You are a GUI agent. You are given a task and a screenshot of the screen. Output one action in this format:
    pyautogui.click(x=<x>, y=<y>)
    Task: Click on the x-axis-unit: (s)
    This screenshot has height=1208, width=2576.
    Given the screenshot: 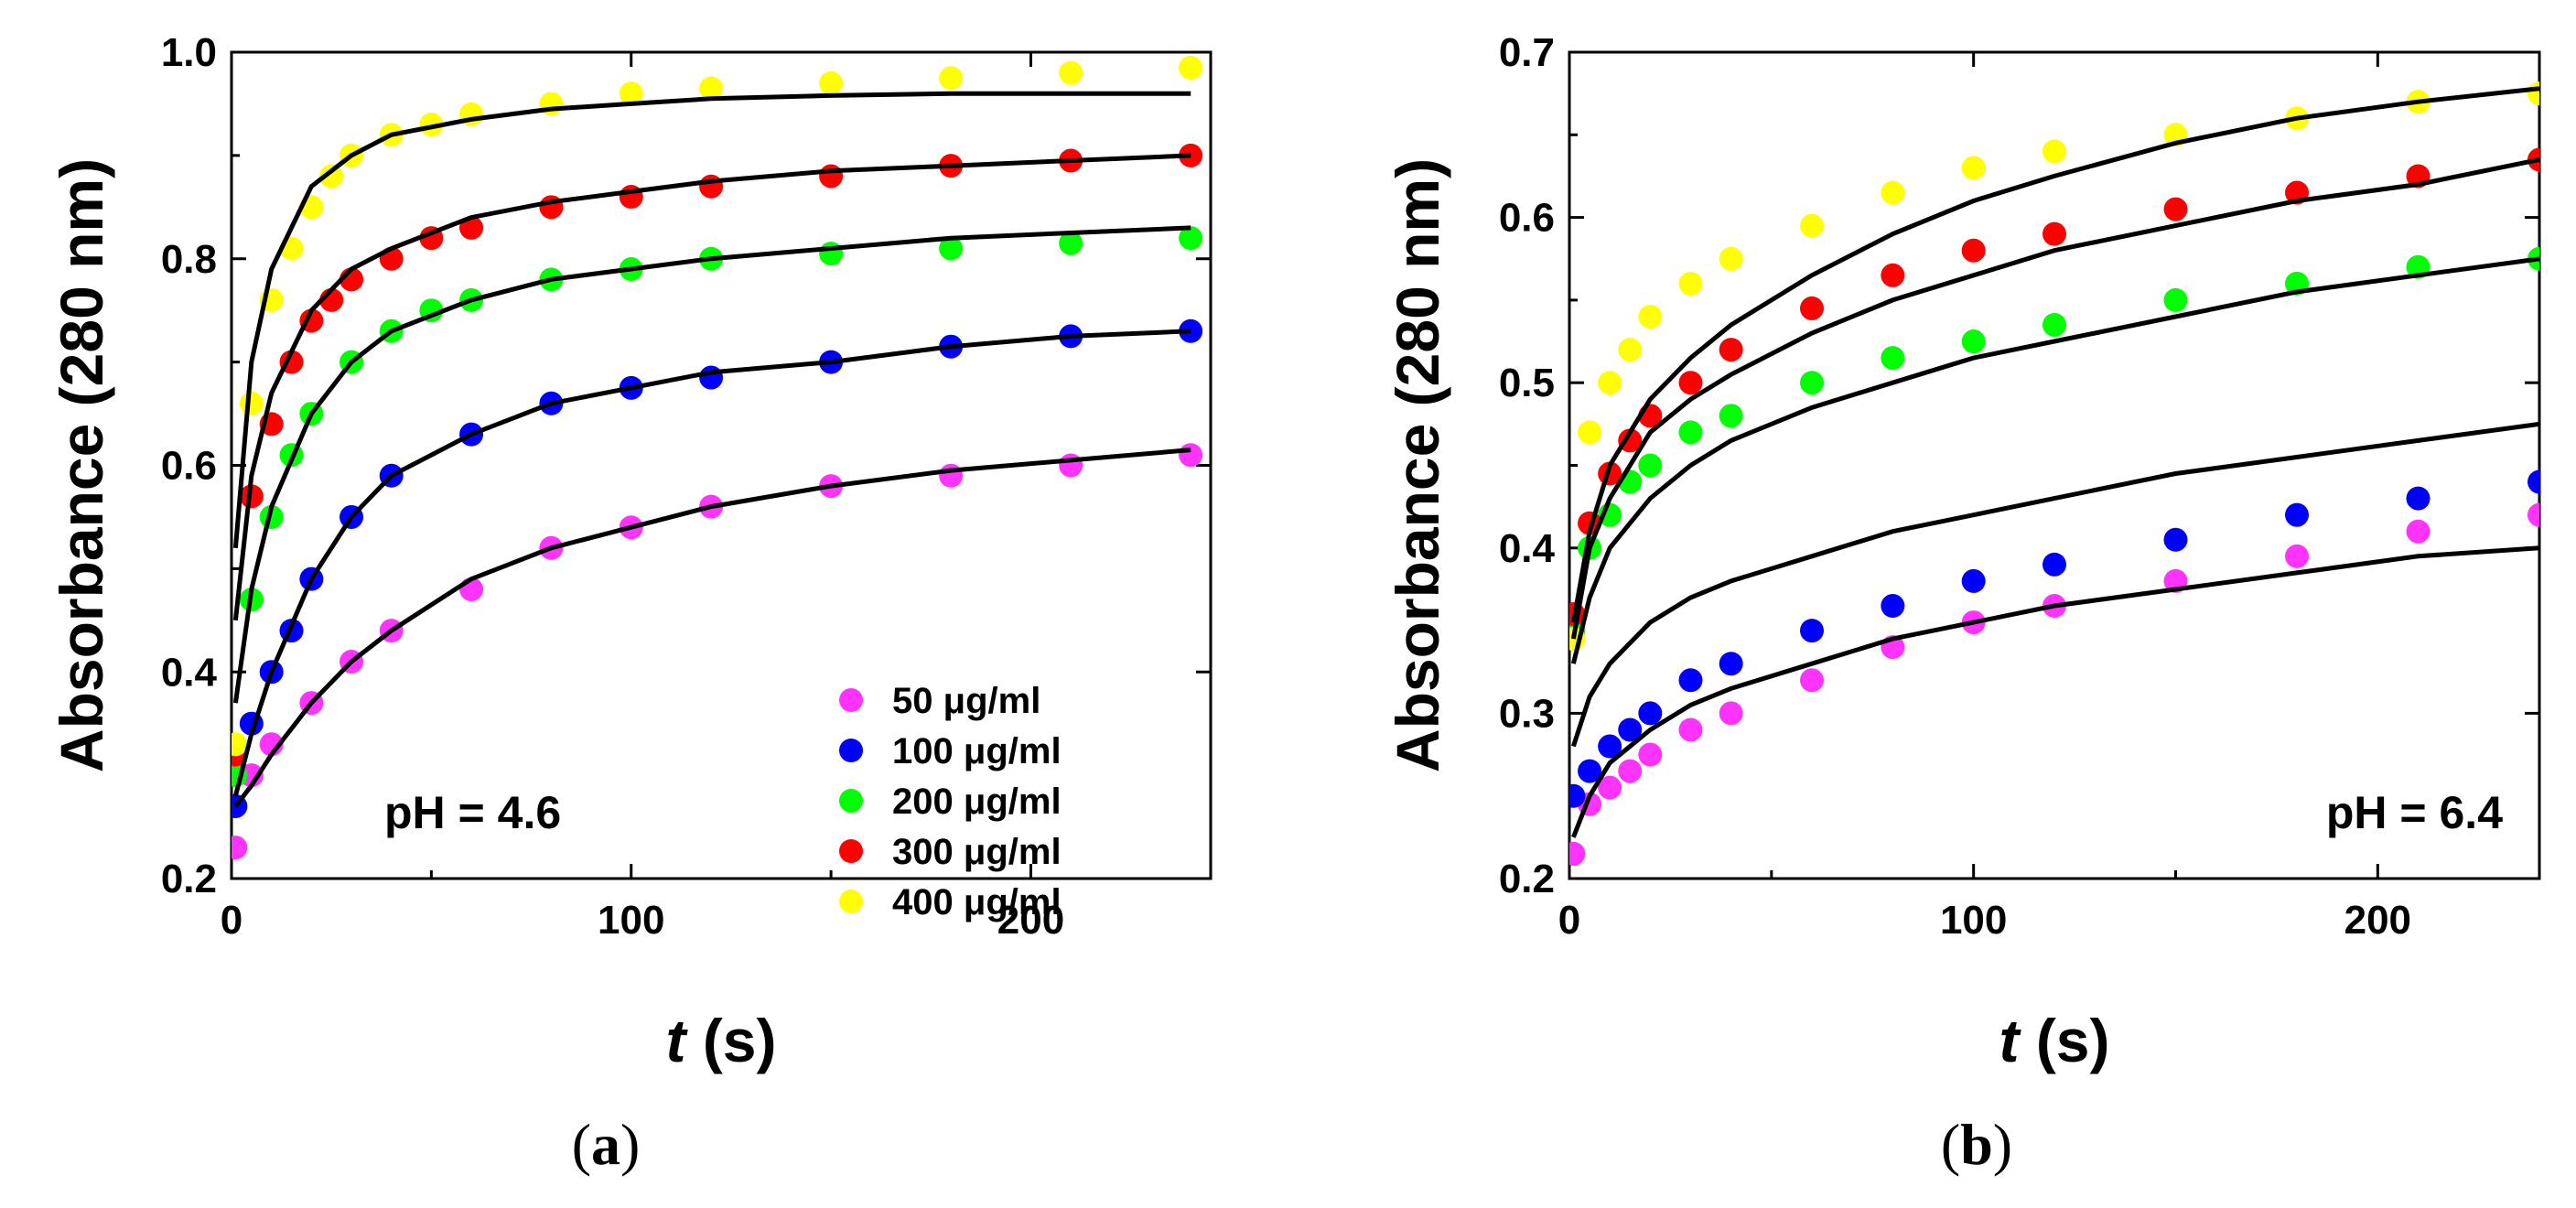 What is the action you would take?
    pyautogui.click(x=2064, y=1040)
    